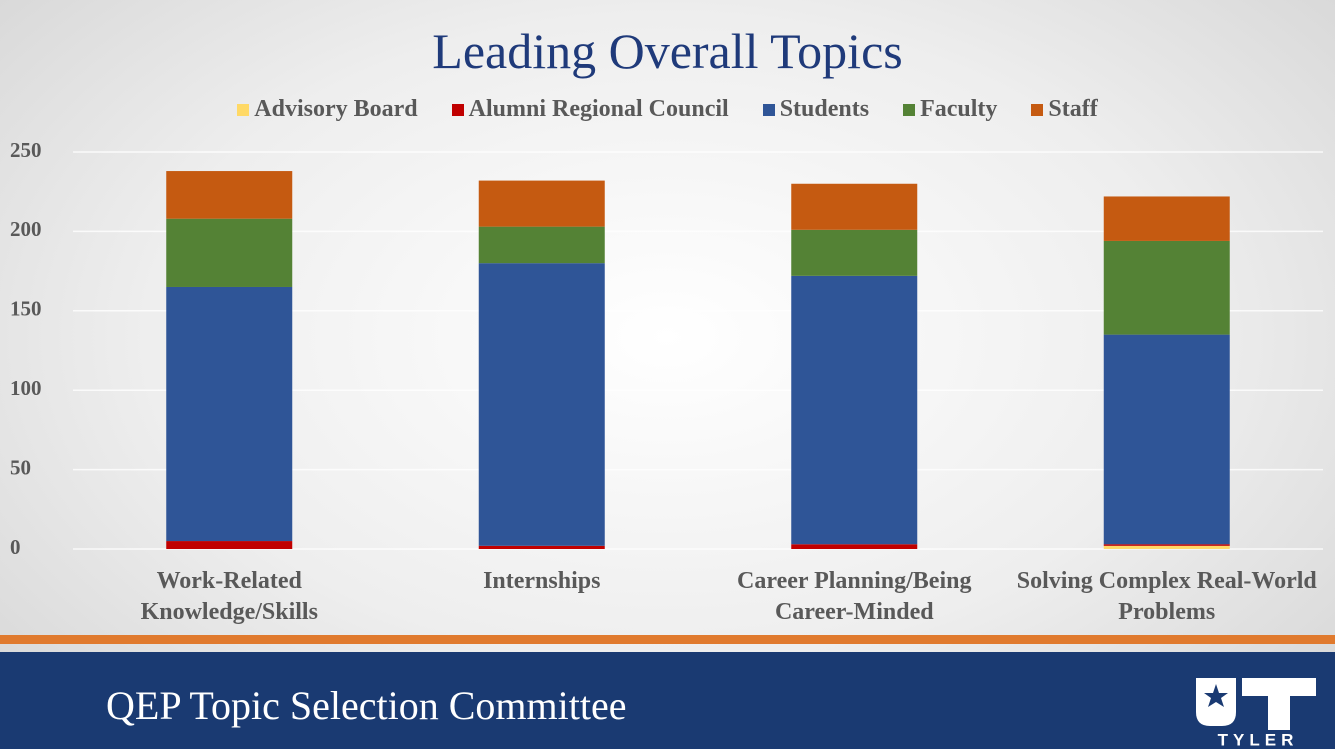 This screenshot has height=749, width=1335. I want to click on legend-item: Advisory Board, so click(327, 109).